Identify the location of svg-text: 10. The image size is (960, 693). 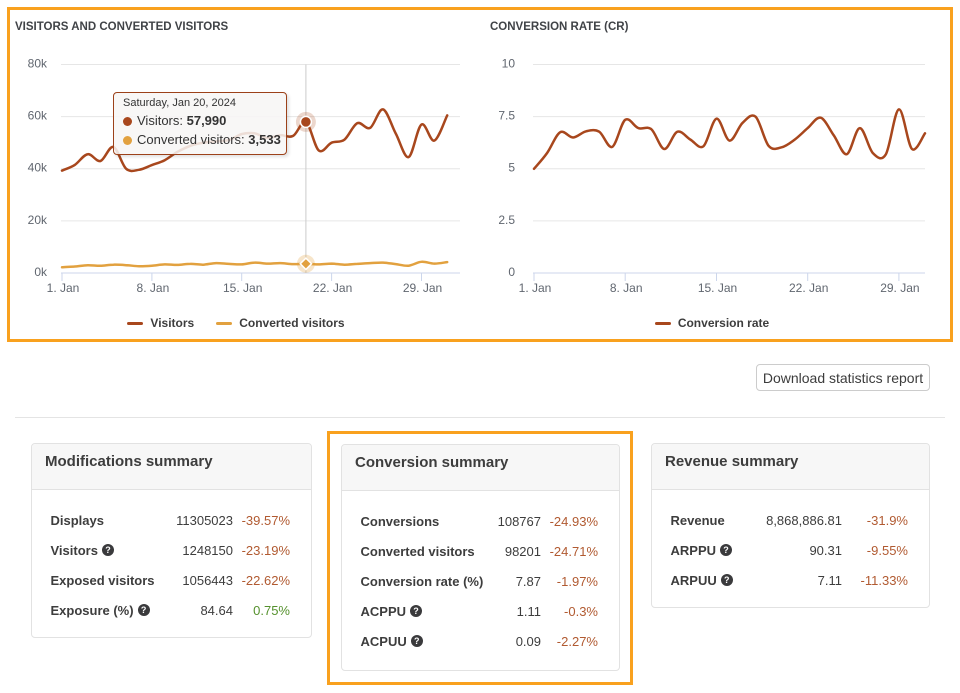
(509, 64).